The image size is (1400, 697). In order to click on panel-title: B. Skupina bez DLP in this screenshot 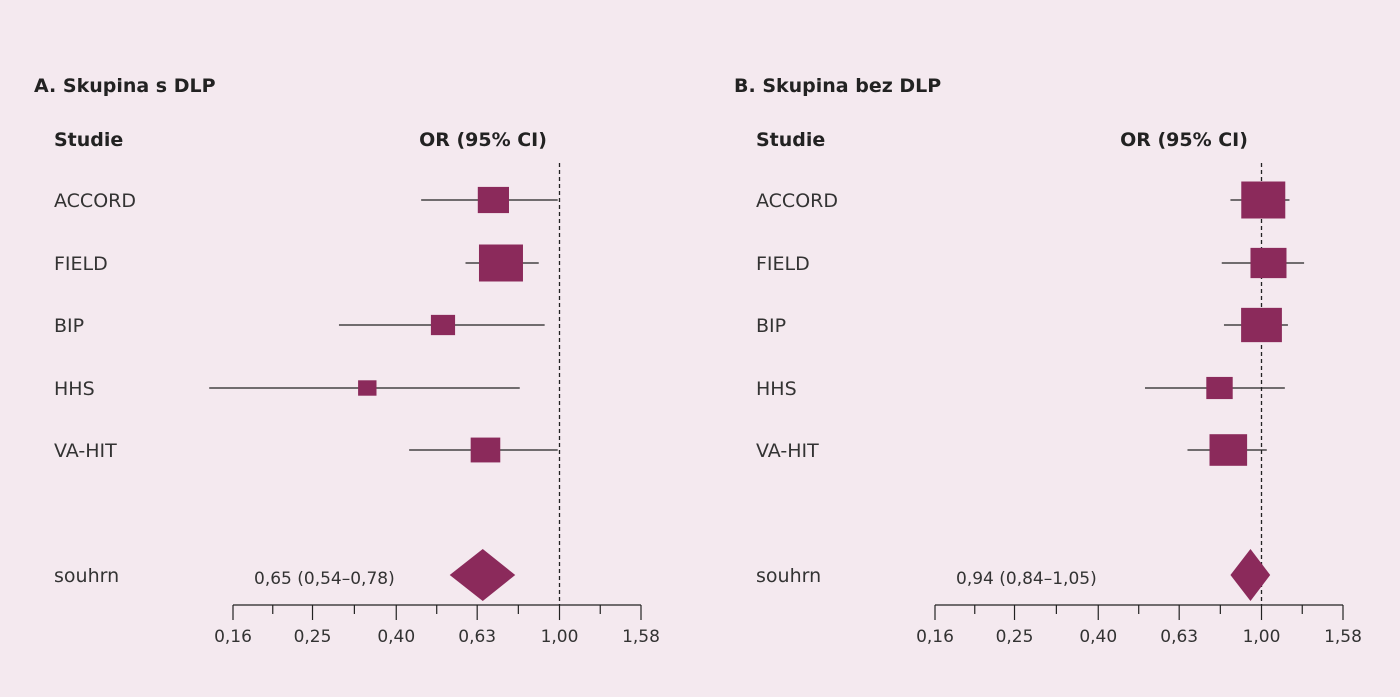, I will do `click(837, 86)`.